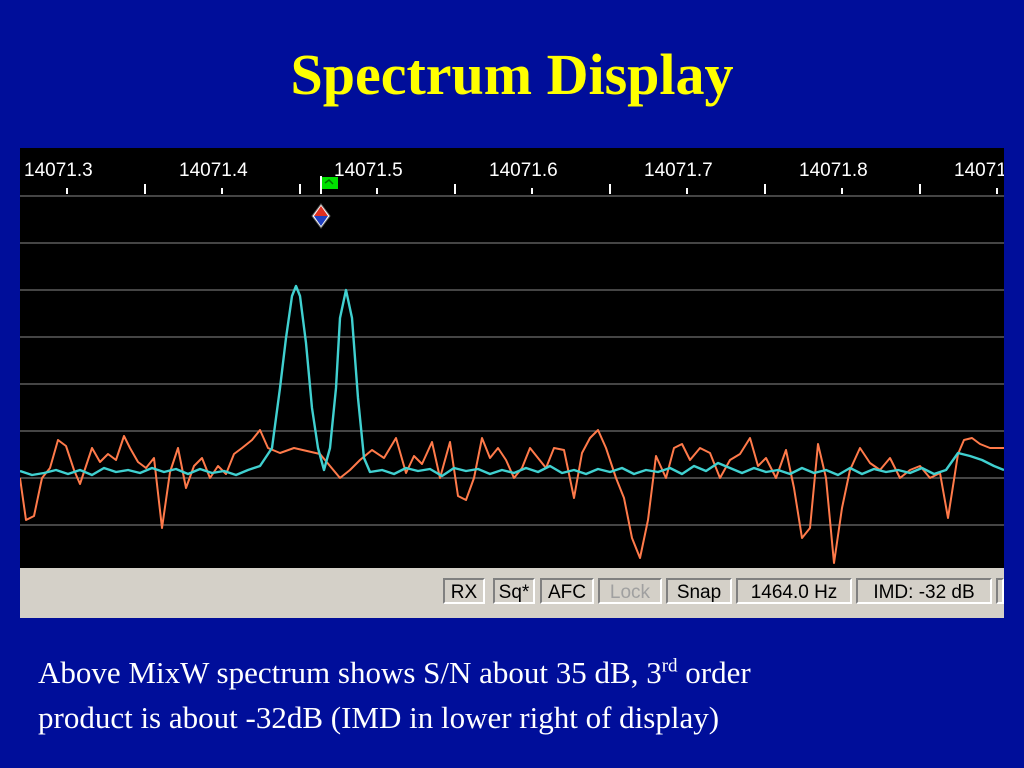 This screenshot has height=768, width=1024. I want to click on lock-button: Lock, so click(630, 591).